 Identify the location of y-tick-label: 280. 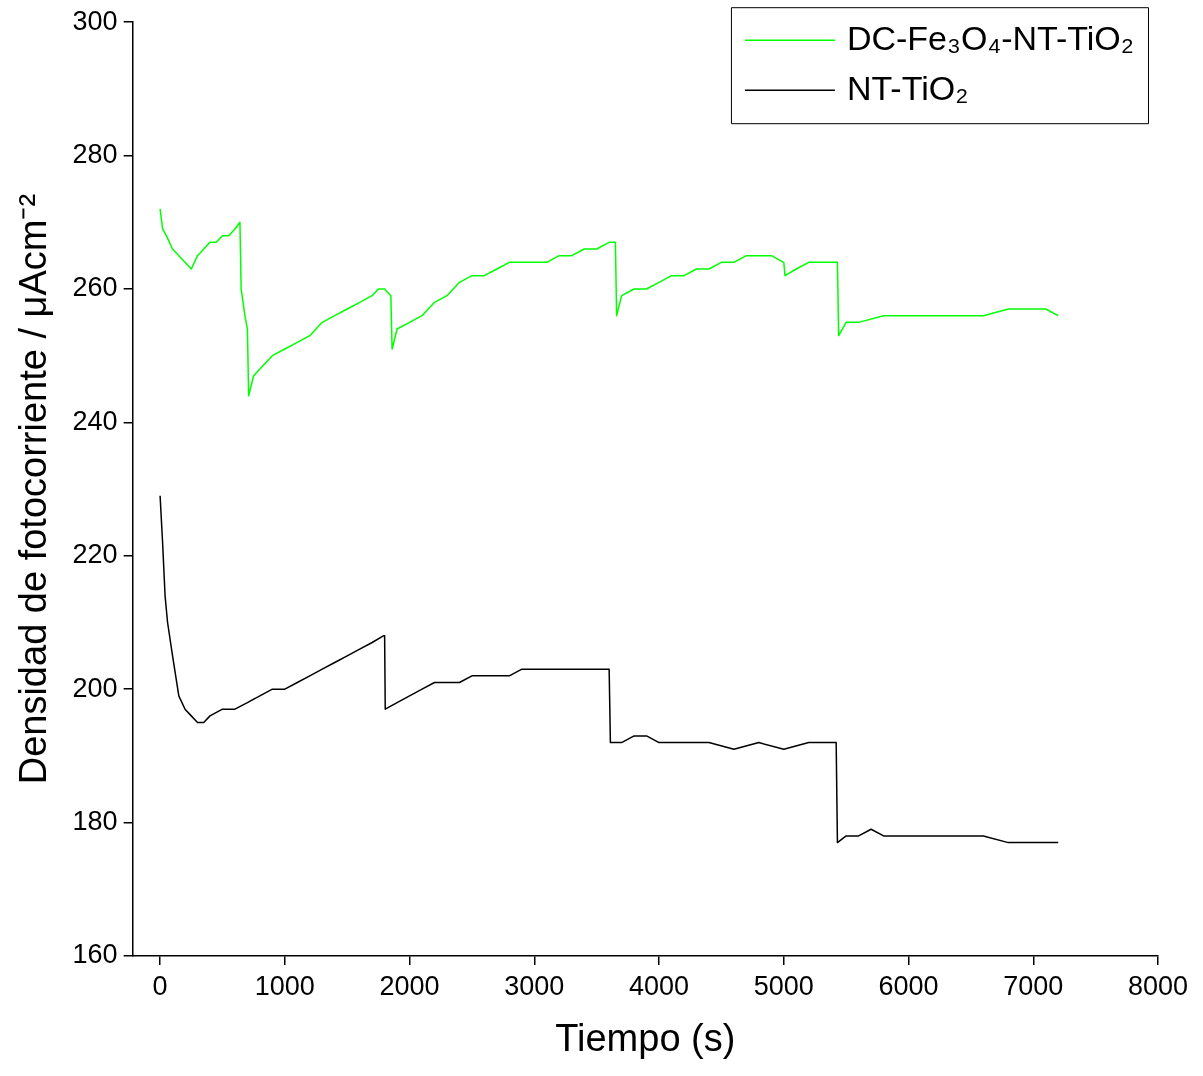
(95, 154).